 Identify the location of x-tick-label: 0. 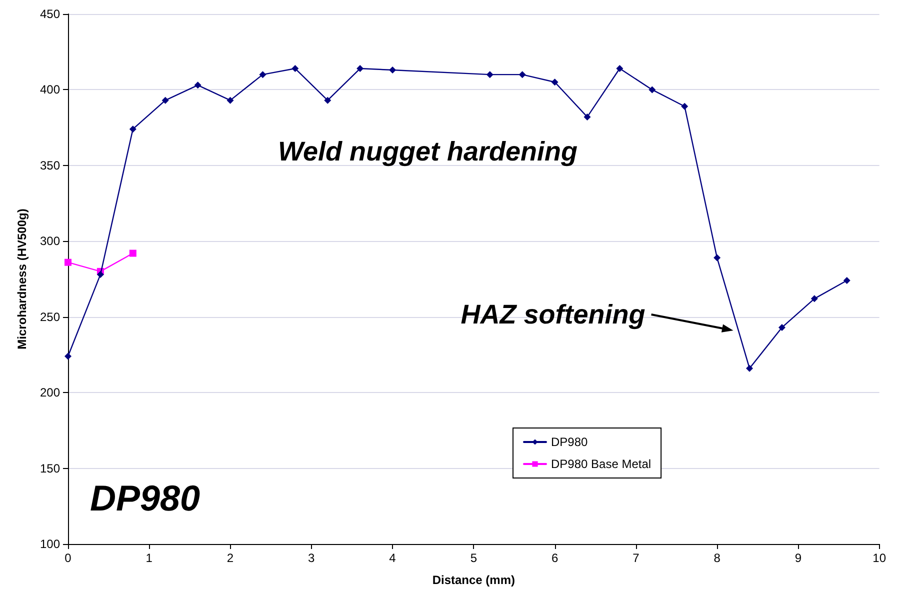
(68, 558).